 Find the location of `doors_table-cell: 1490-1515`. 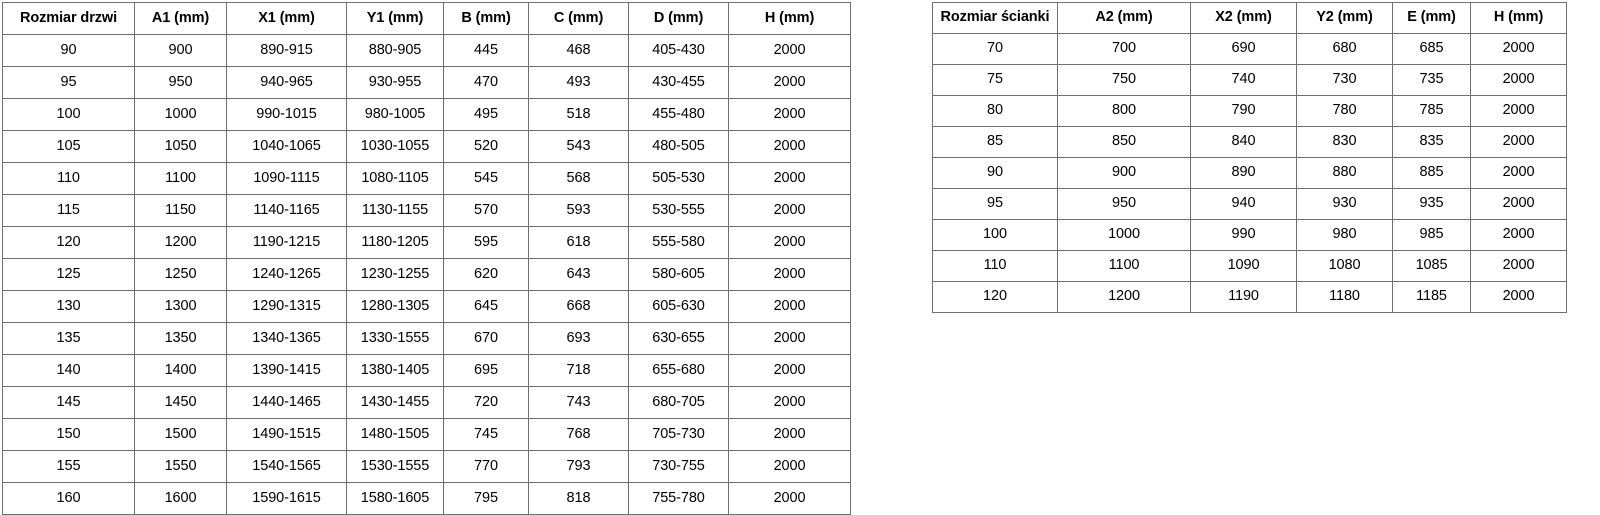

doors_table-cell: 1490-1515 is located at coordinates (286, 434).